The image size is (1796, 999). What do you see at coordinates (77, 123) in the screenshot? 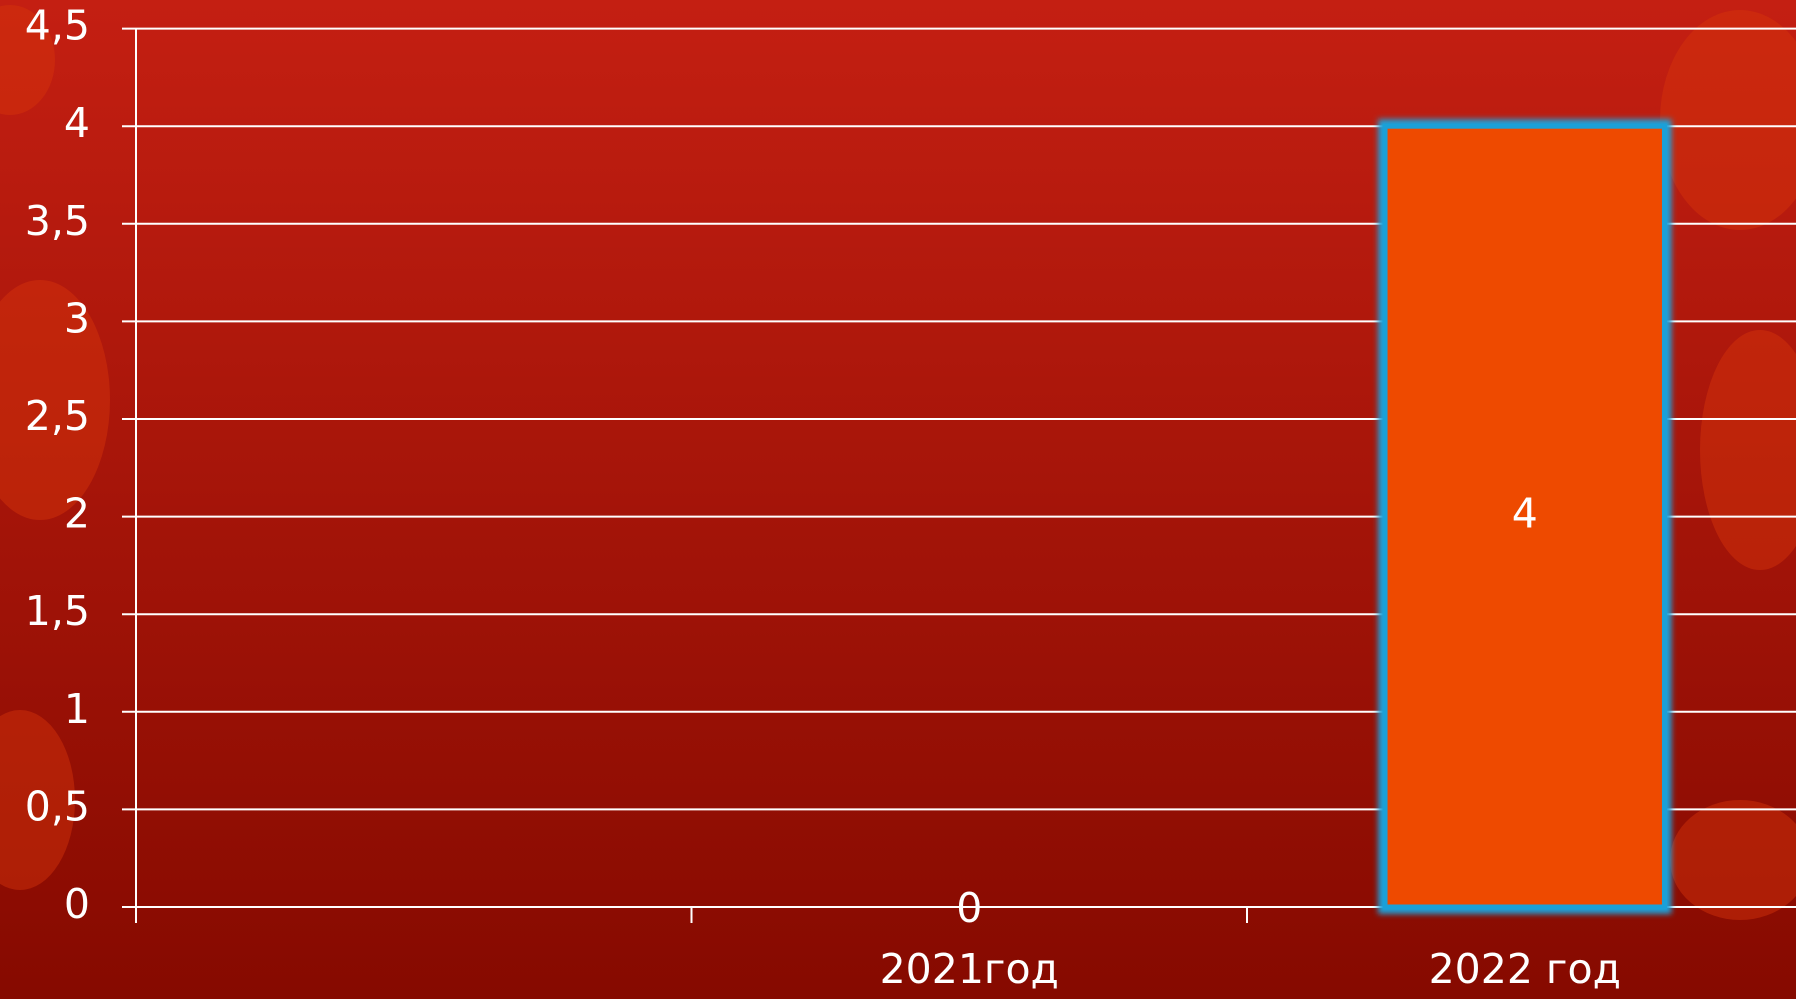
I see `y-tick-label: 4` at bounding box center [77, 123].